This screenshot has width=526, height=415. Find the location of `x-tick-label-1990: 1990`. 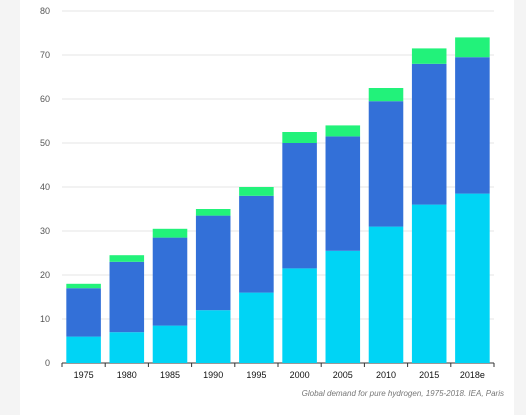

x-tick-label-1990: 1990 is located at coordinates (213, 375).